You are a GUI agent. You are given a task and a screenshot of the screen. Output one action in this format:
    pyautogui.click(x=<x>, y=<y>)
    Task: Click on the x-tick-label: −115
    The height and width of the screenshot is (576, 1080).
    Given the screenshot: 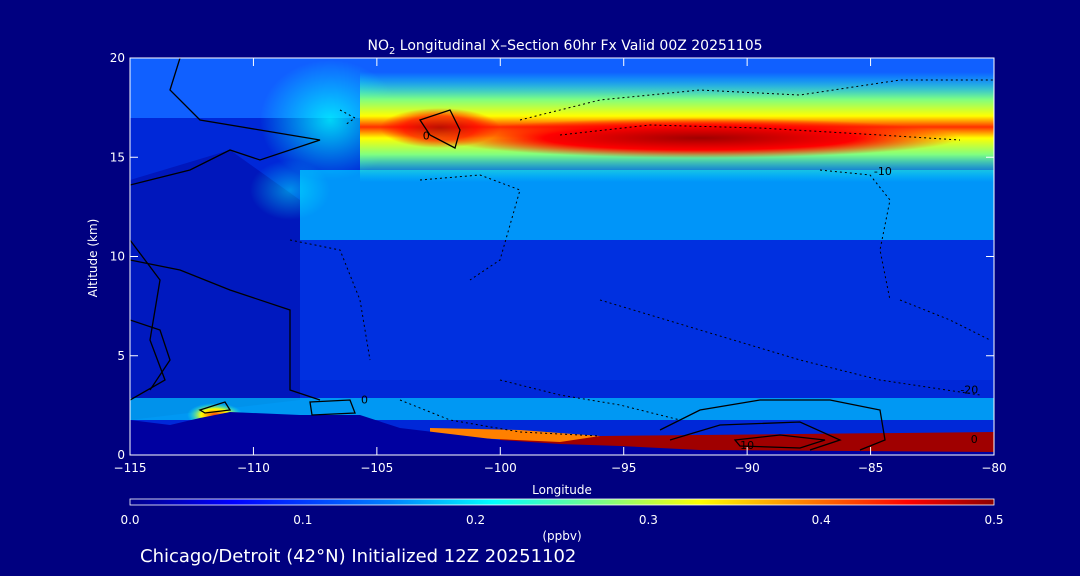 What is the action you would take?
    pyautogui.click(x=130, y=468)
    